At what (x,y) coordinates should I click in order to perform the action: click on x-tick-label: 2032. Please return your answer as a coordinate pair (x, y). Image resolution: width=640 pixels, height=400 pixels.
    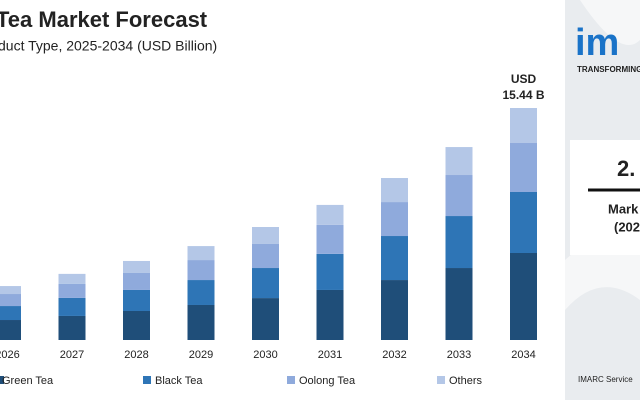
    Looking at the image, I should click on (394, 355).